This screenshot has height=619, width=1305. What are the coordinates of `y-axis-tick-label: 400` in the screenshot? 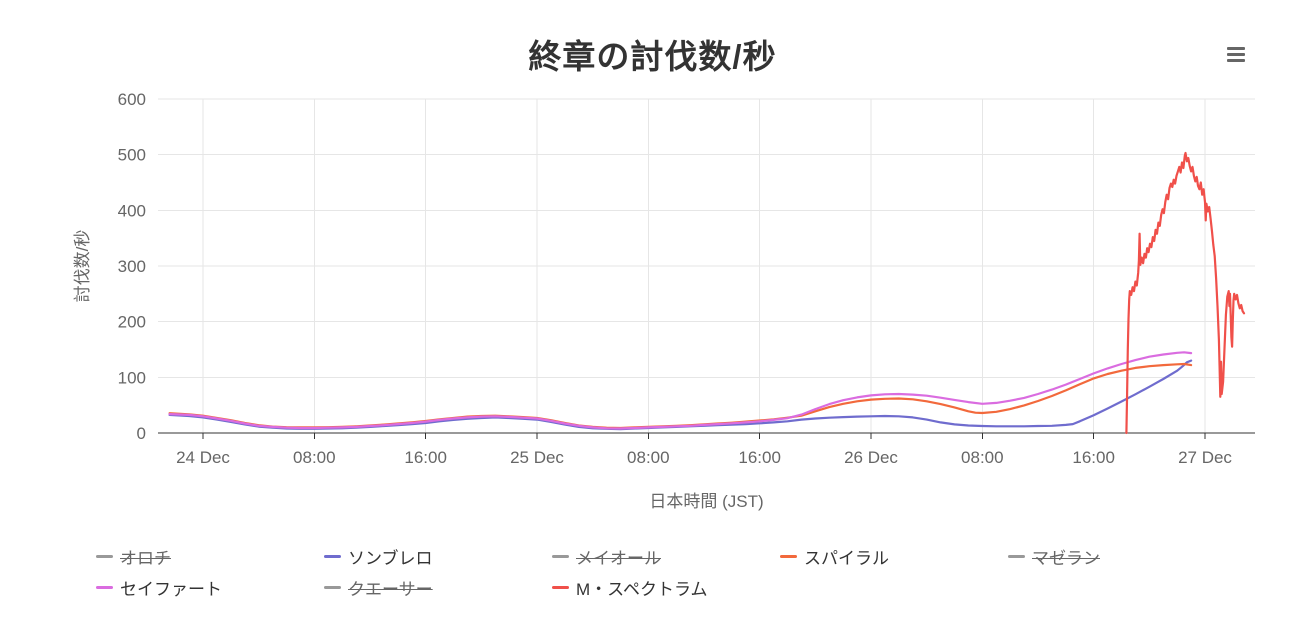 It's located at (132, 210).